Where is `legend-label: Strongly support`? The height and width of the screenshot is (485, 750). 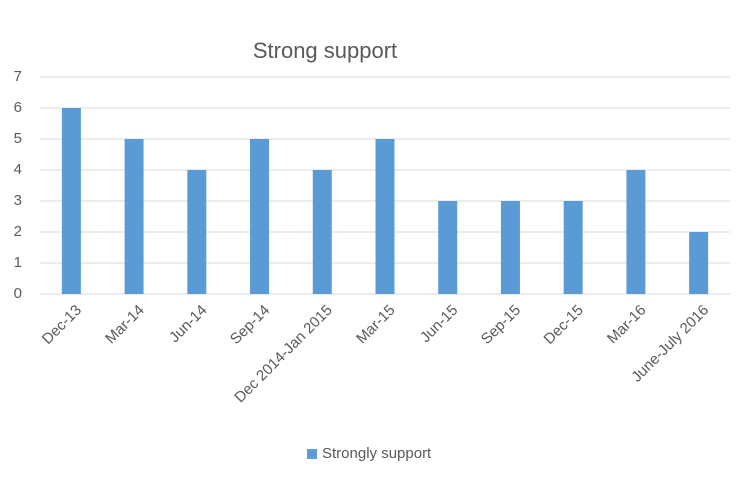
legend-label: Strongly support is located at coordinates (377, 453).